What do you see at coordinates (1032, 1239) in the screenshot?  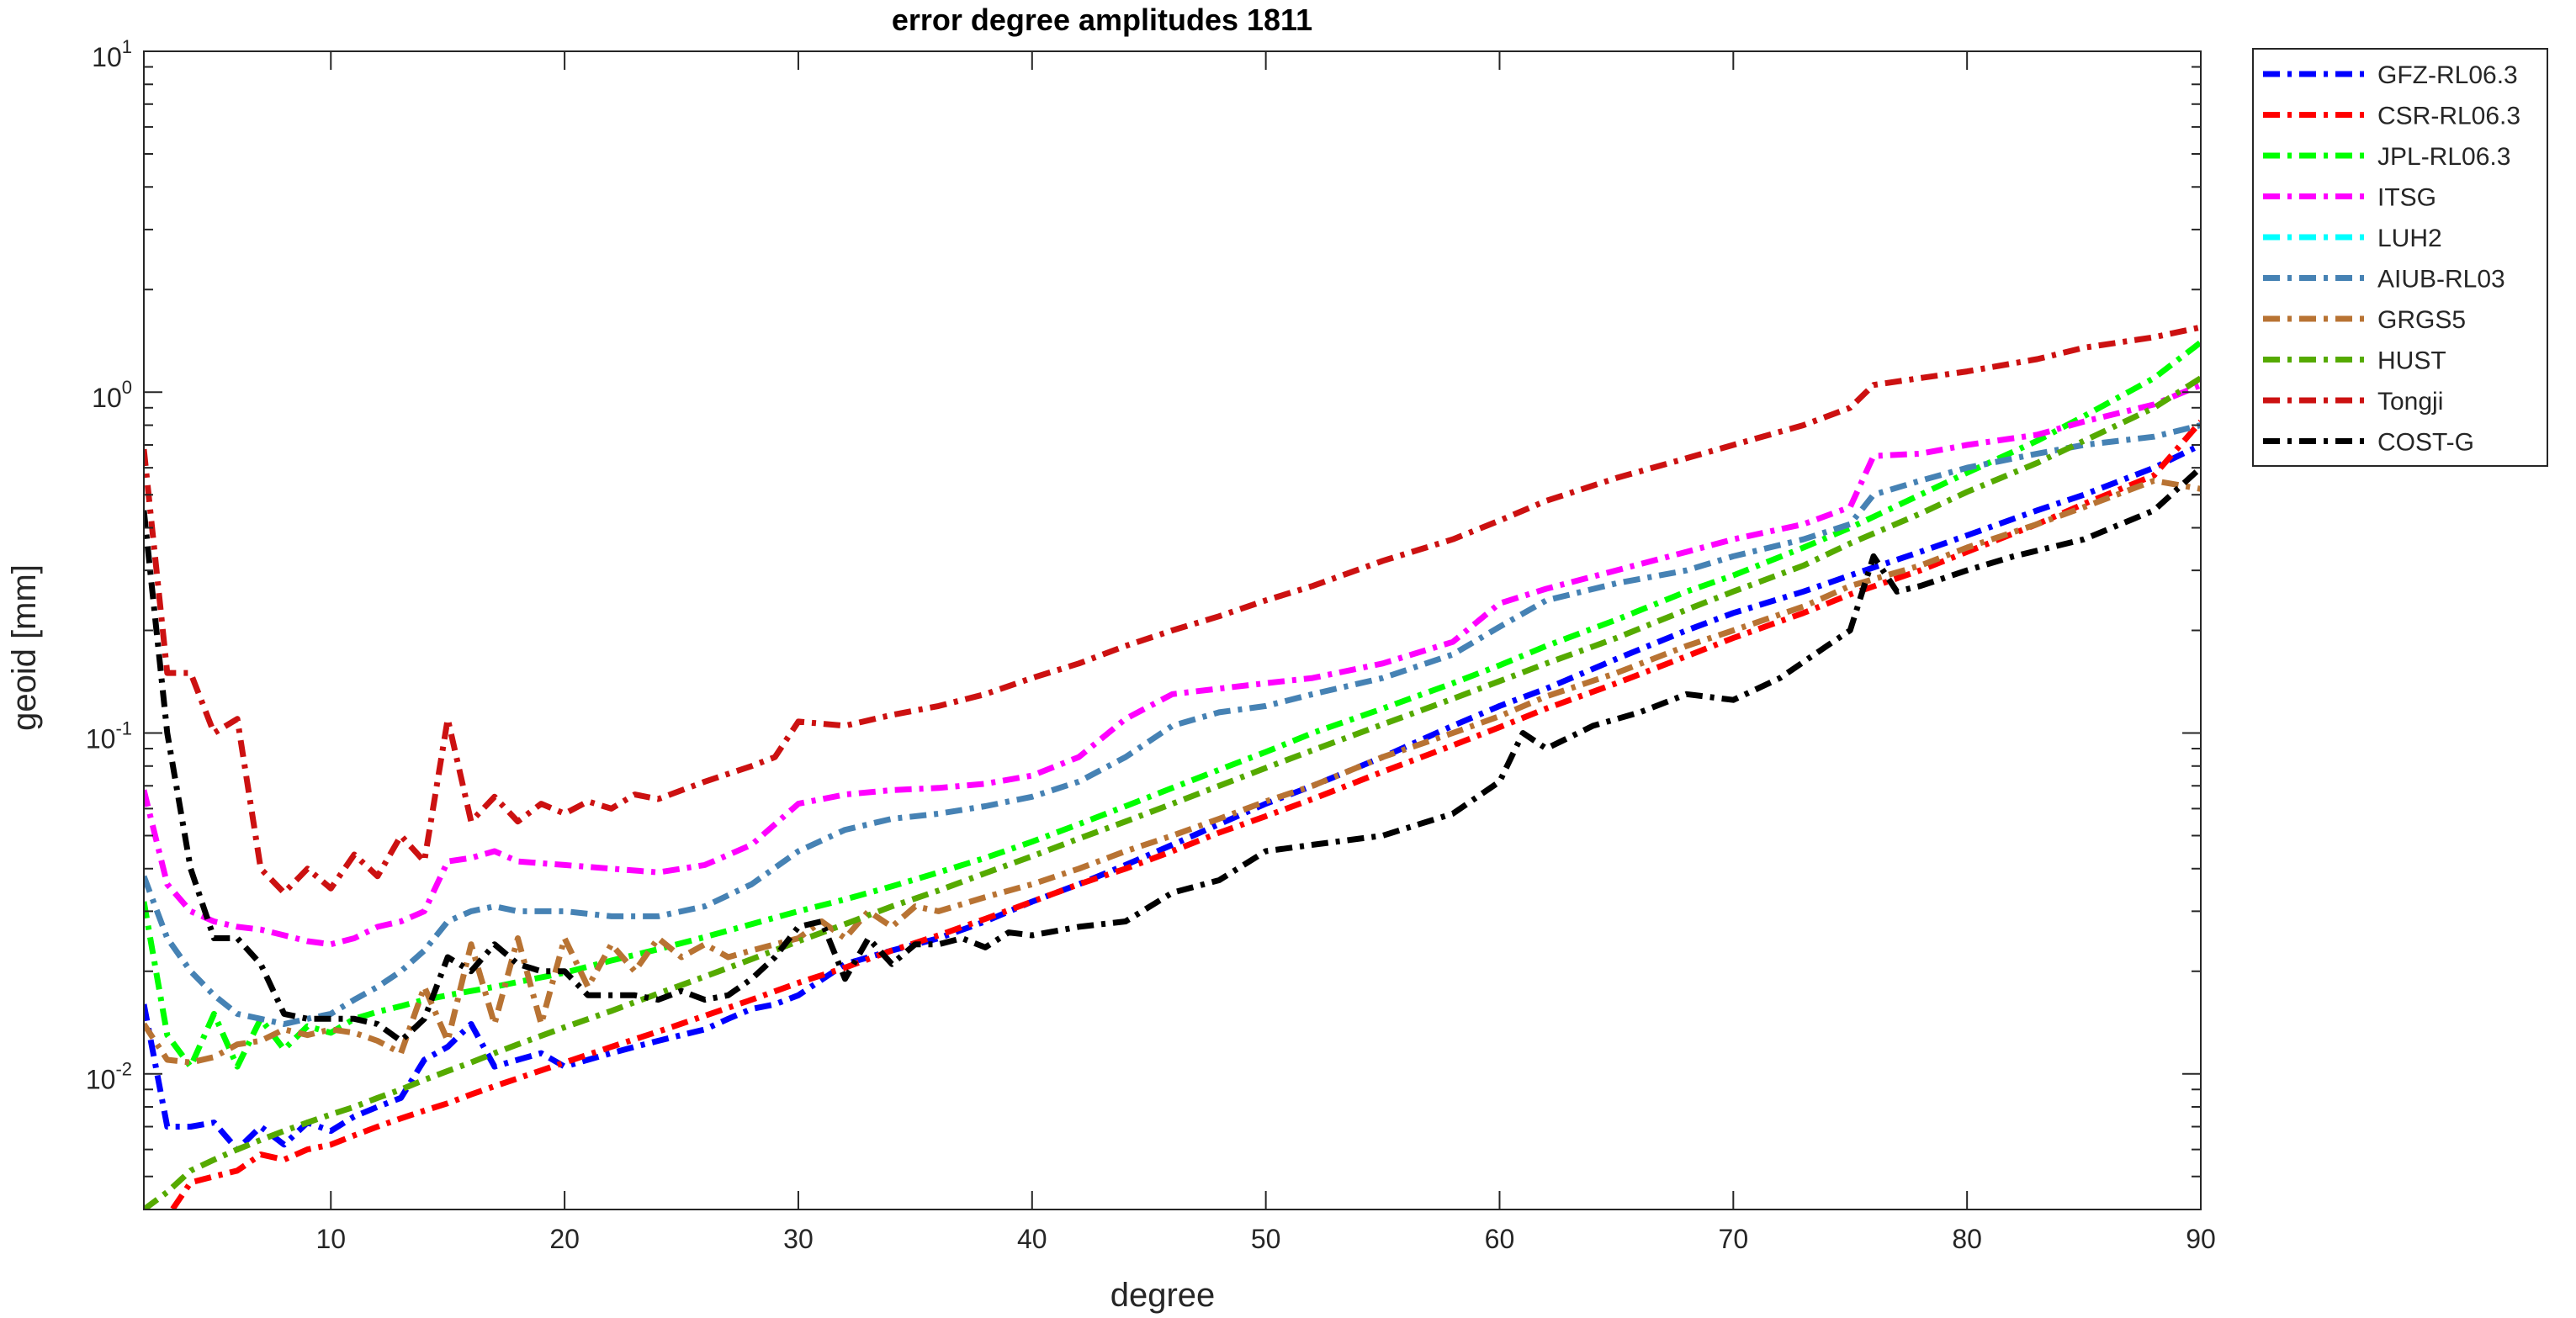 I see `x-tick-label: 40` at bounding box center [1032, 1239].